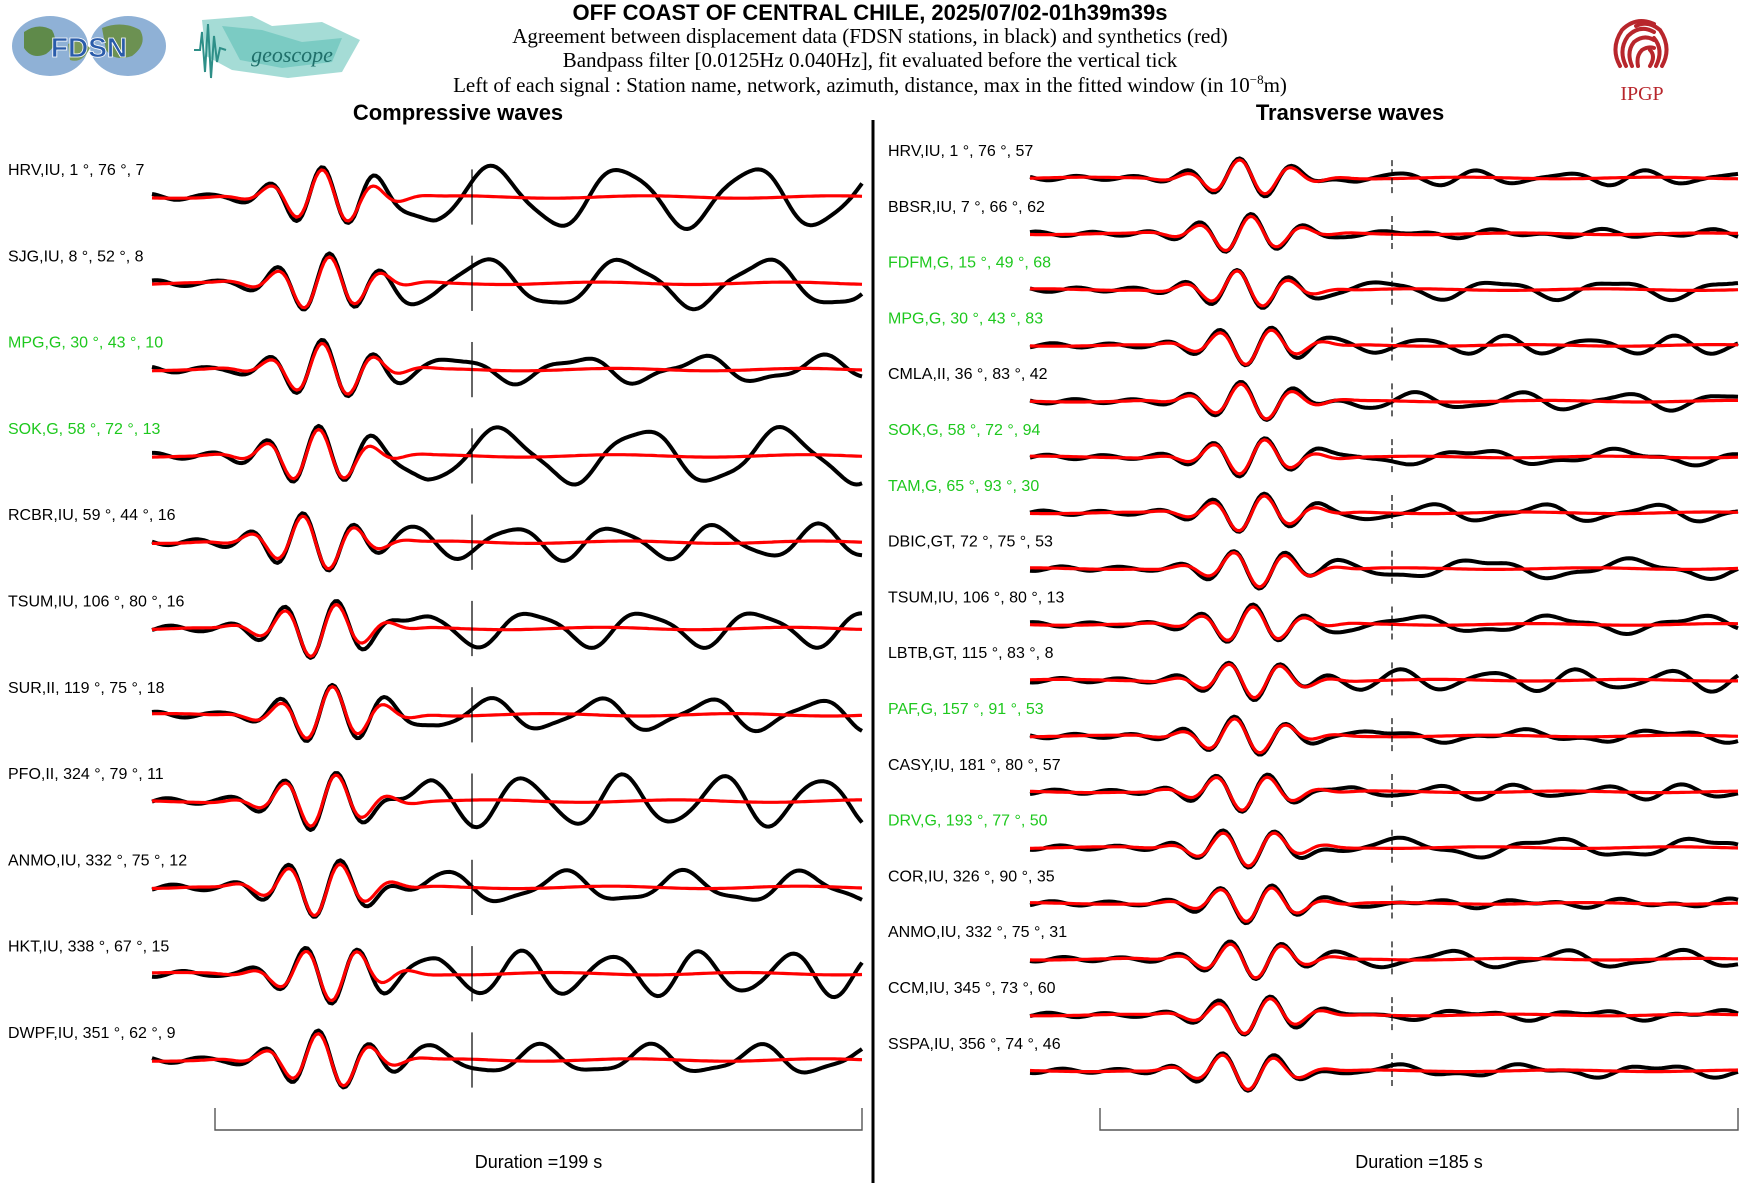 The height and width of the screenshot is (1183, 1740). I want to click on geoscope-logo-text: geoscope, so click(292, 54).